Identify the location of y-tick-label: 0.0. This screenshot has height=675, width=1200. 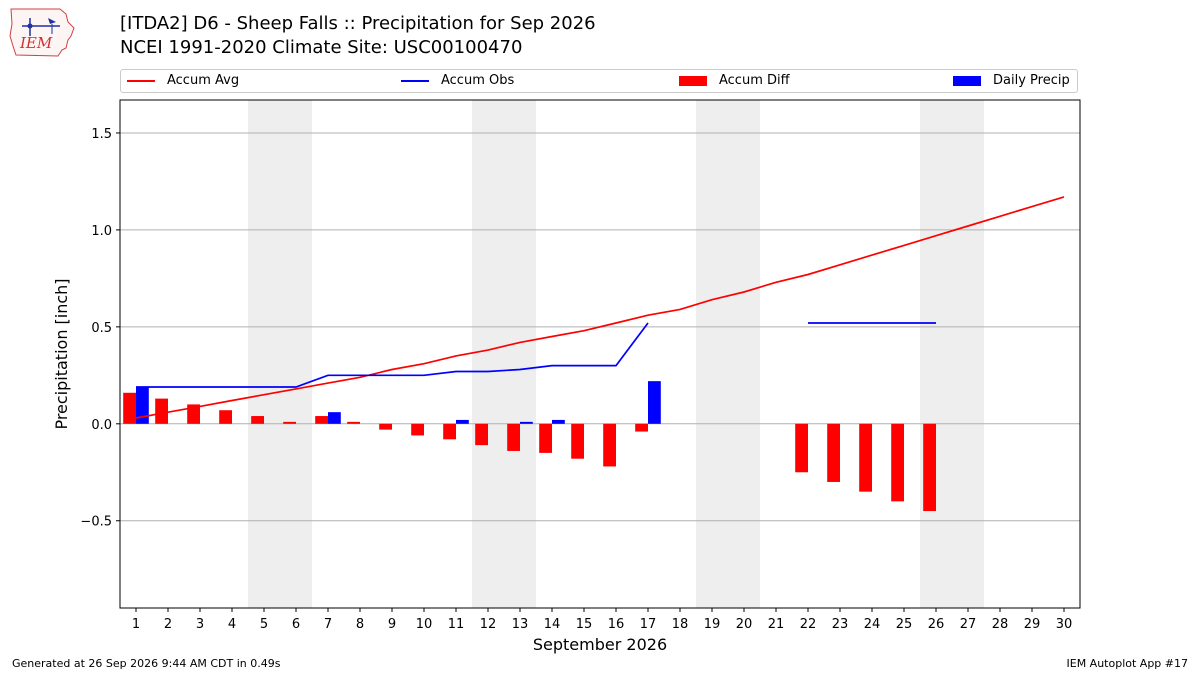
(101, 425).